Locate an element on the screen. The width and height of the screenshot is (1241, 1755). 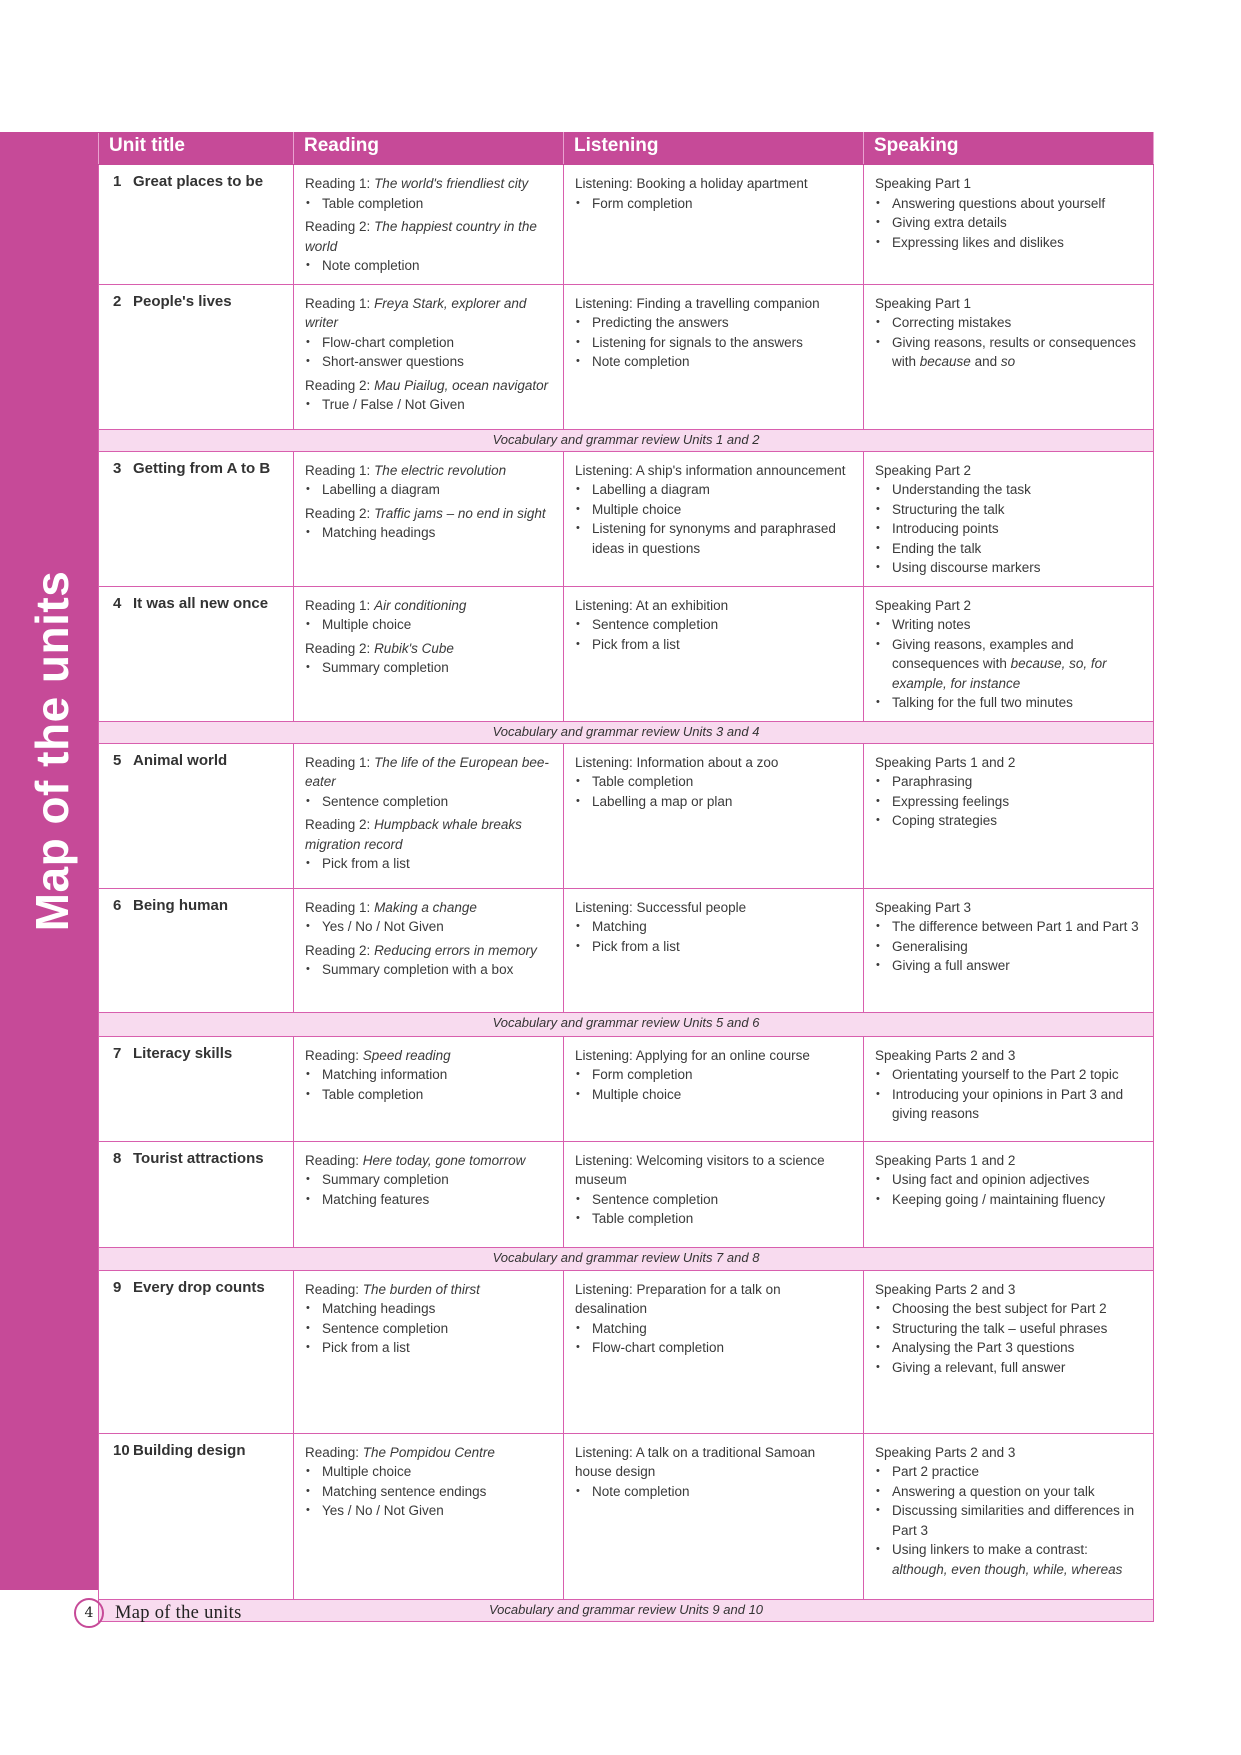
unit-title: It was all new once is located at coordinates (201, 603).